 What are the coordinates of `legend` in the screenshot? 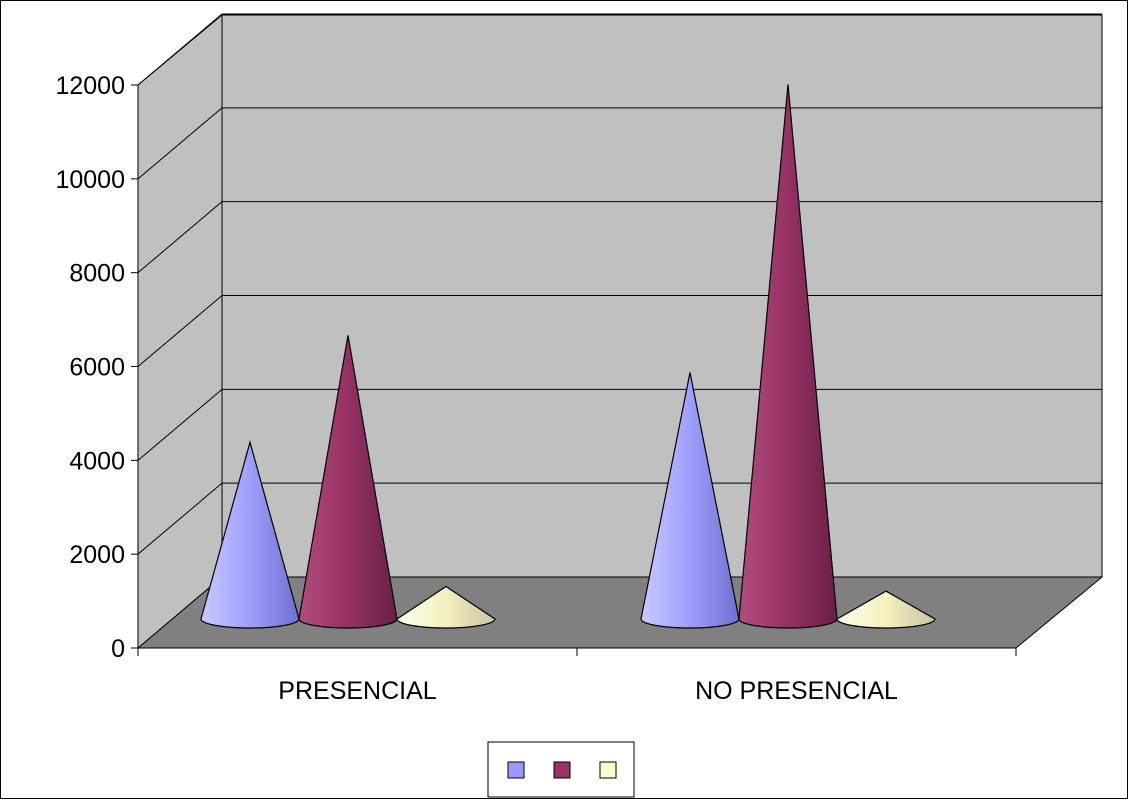 It's located at (561, 769).